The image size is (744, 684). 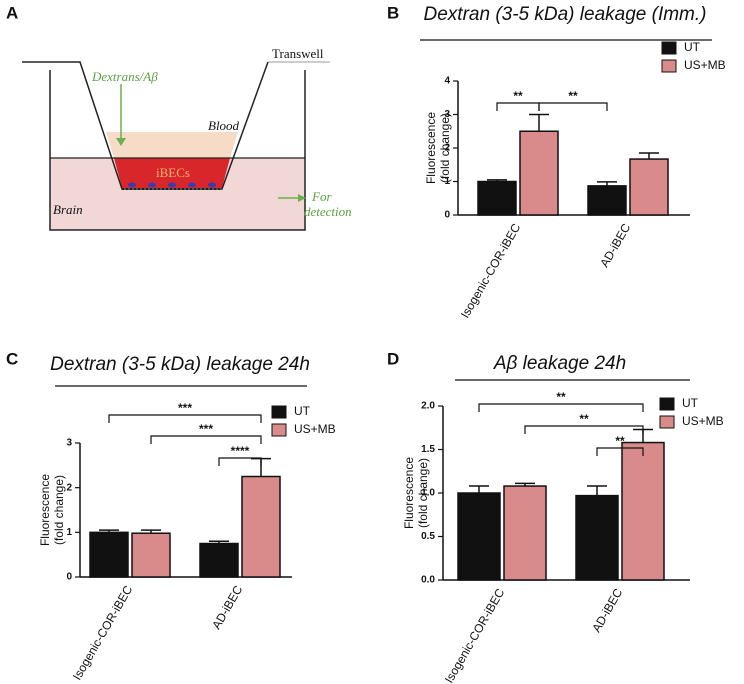 I want to click on chart-title: Dextran (3-5 kDa) leakage 24h, so click(x=180, y=364).